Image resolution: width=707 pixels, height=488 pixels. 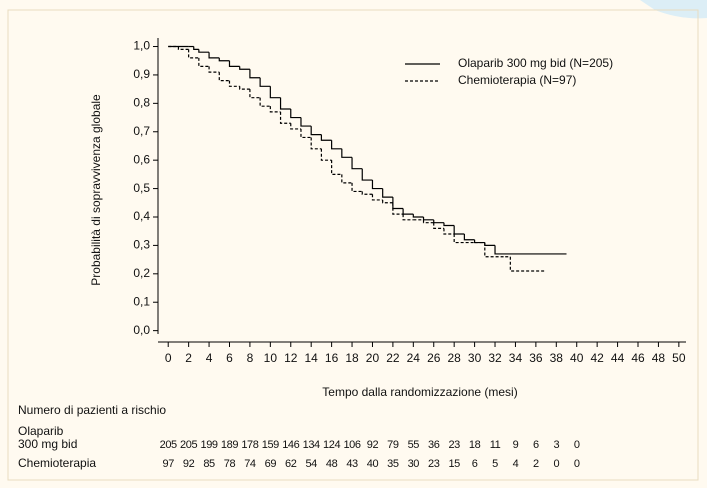 I want to click on risk-count: 178, so click(x=249, y=445).